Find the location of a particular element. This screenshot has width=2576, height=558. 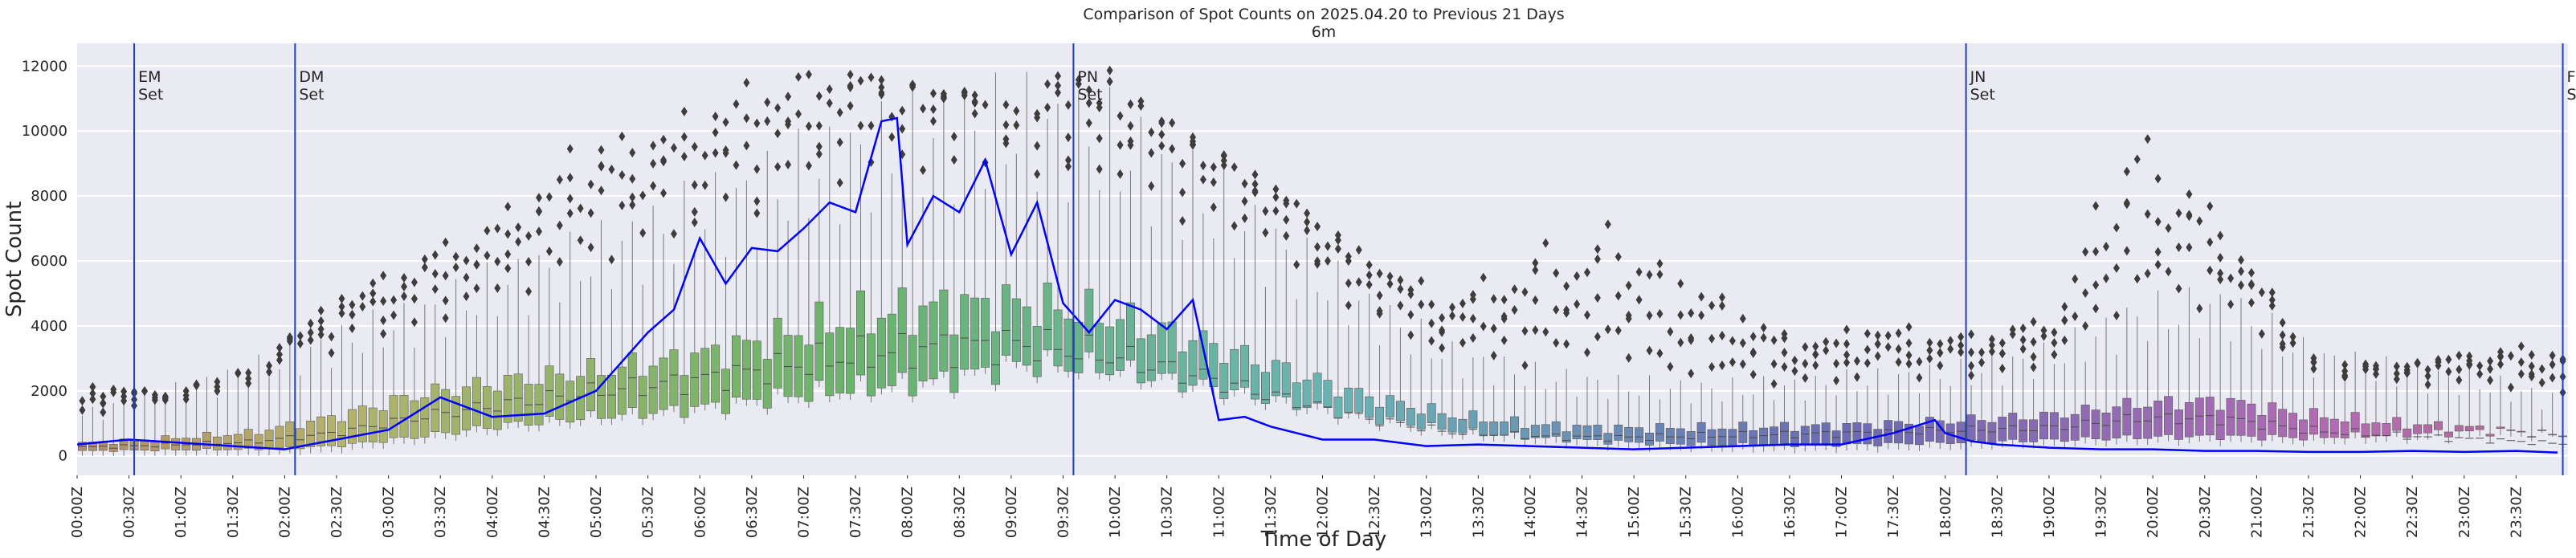

event-label: EM is located at coordinates (149, 77).